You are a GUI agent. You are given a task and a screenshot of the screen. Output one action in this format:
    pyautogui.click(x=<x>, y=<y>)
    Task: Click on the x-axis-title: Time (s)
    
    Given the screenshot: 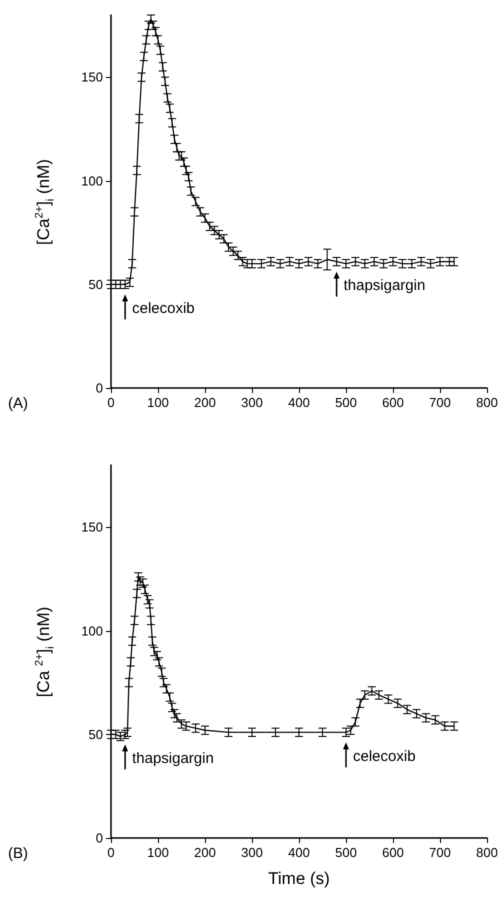 What is the action you would take?
    pyautogui.click(x=299, y=878)
    